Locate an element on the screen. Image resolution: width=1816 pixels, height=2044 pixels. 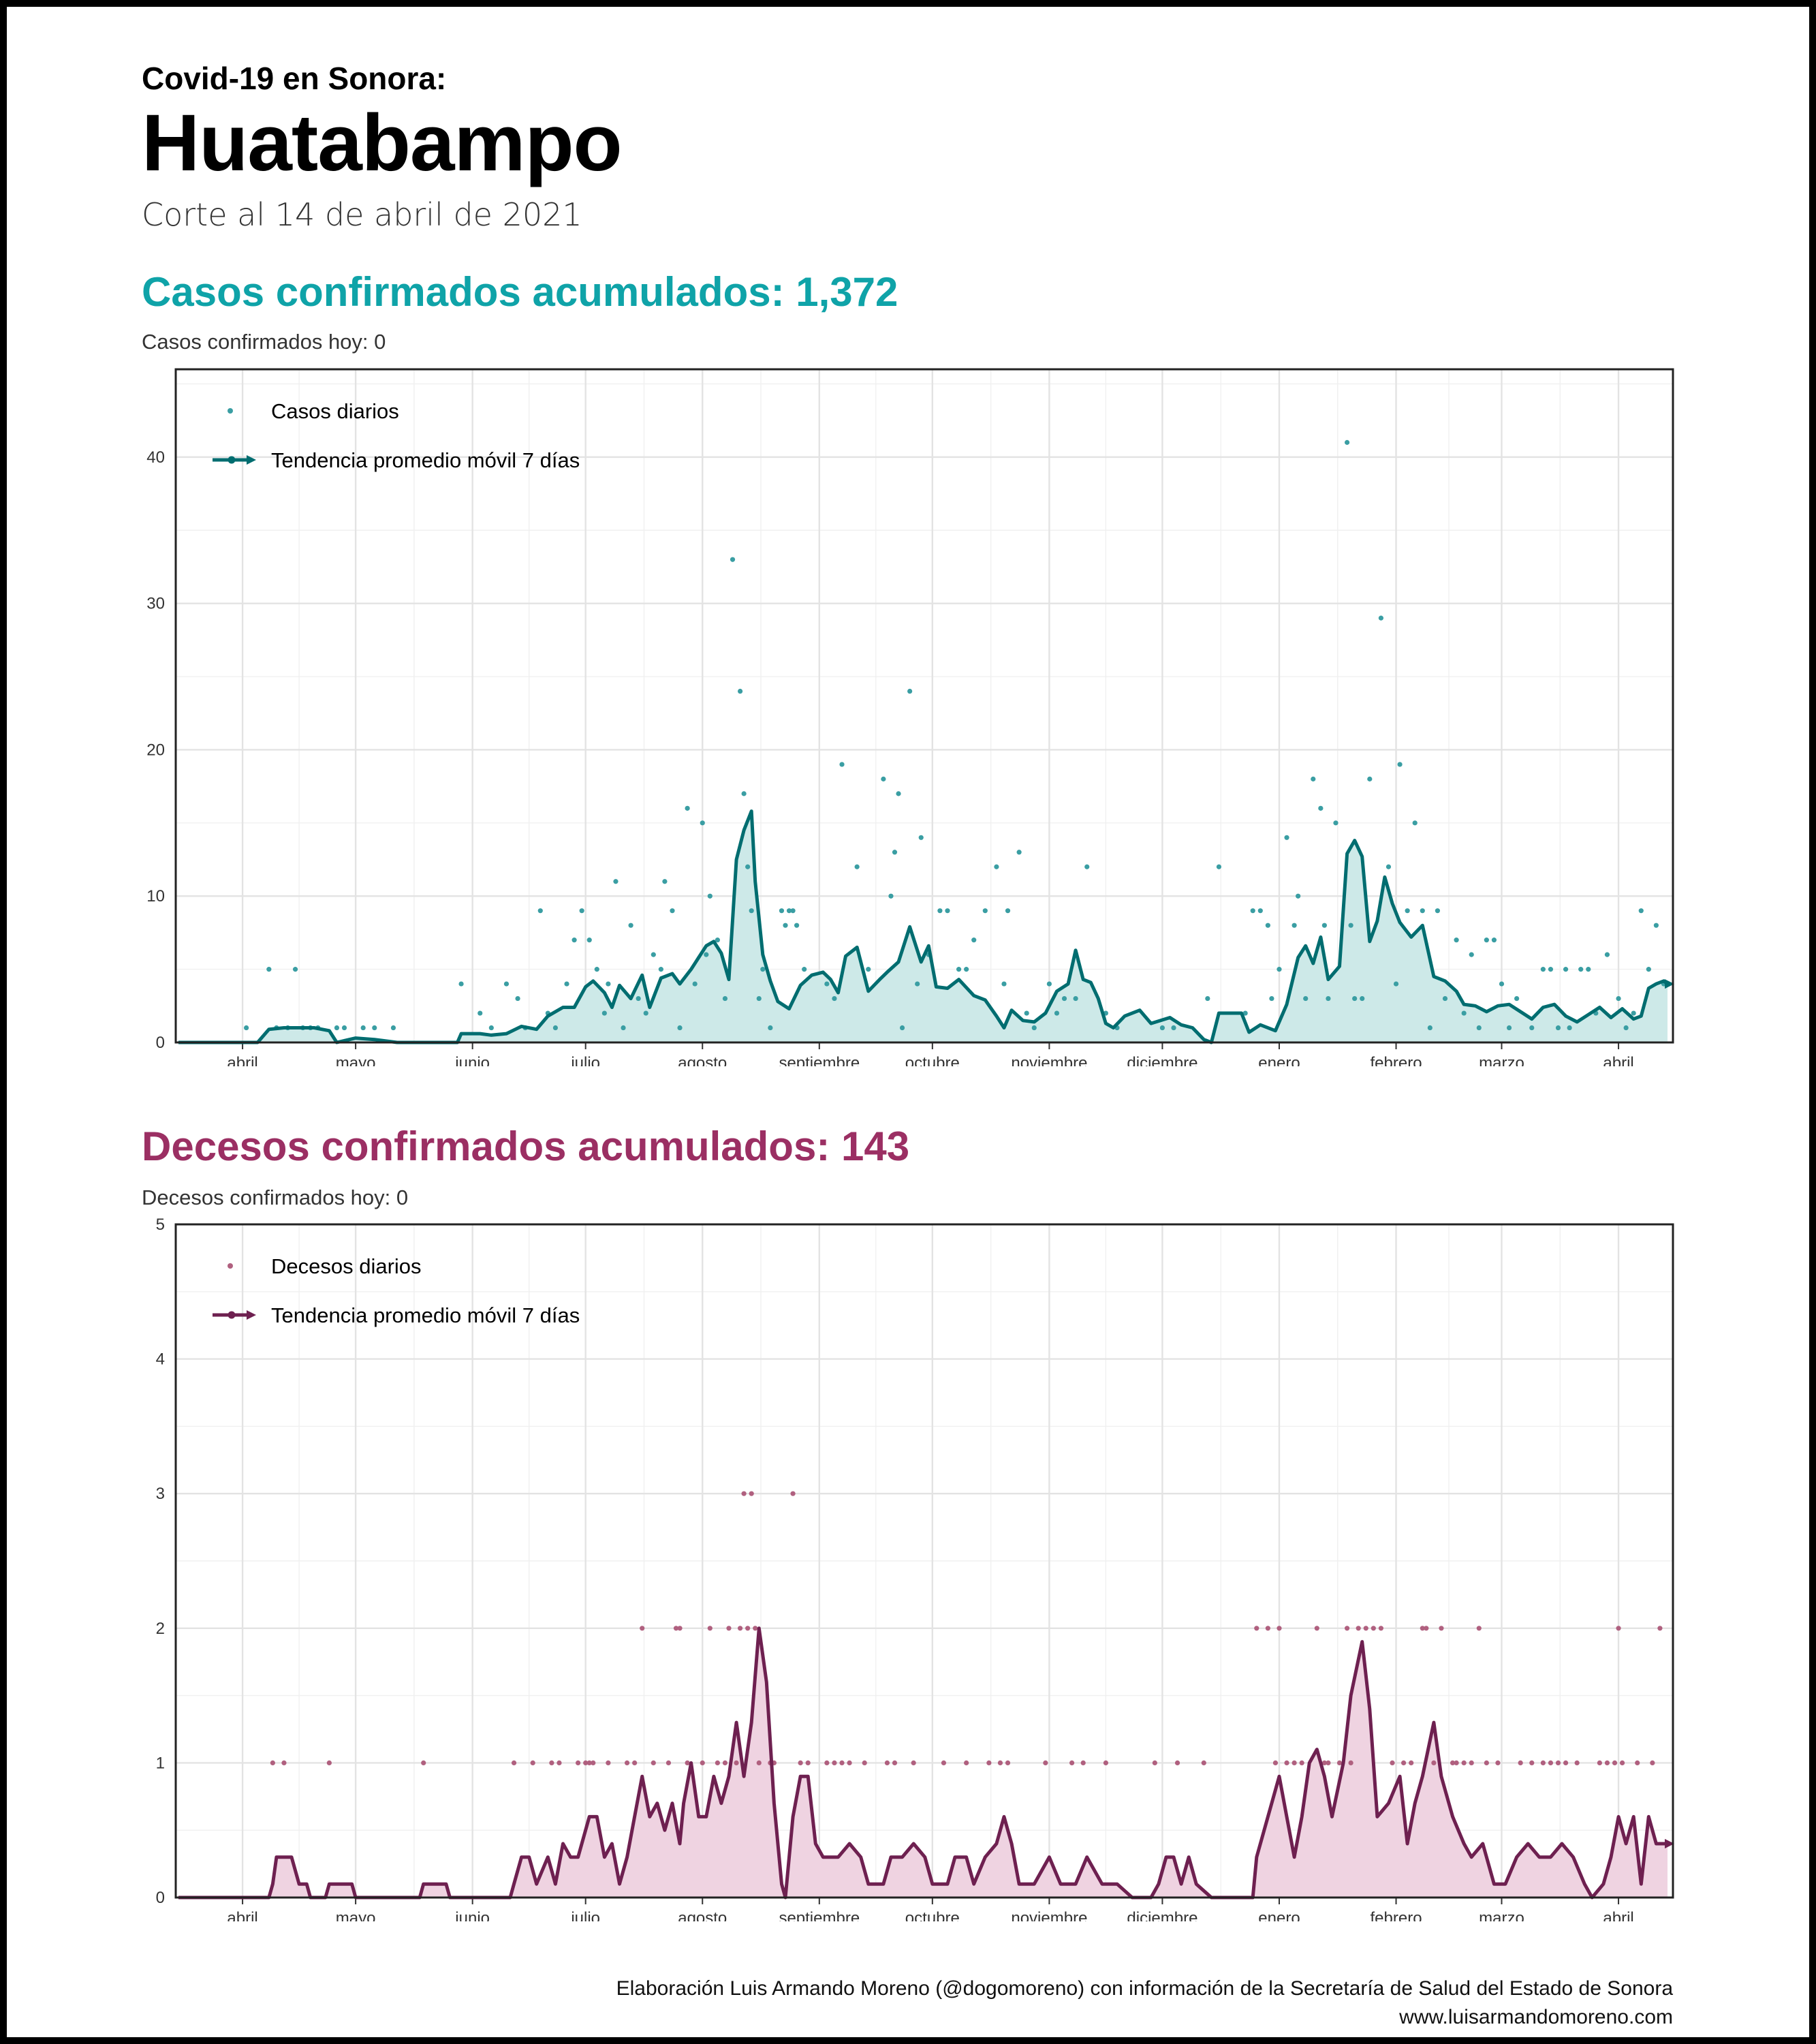
y-tick-label: 40 is located at coordinates (155, 457).